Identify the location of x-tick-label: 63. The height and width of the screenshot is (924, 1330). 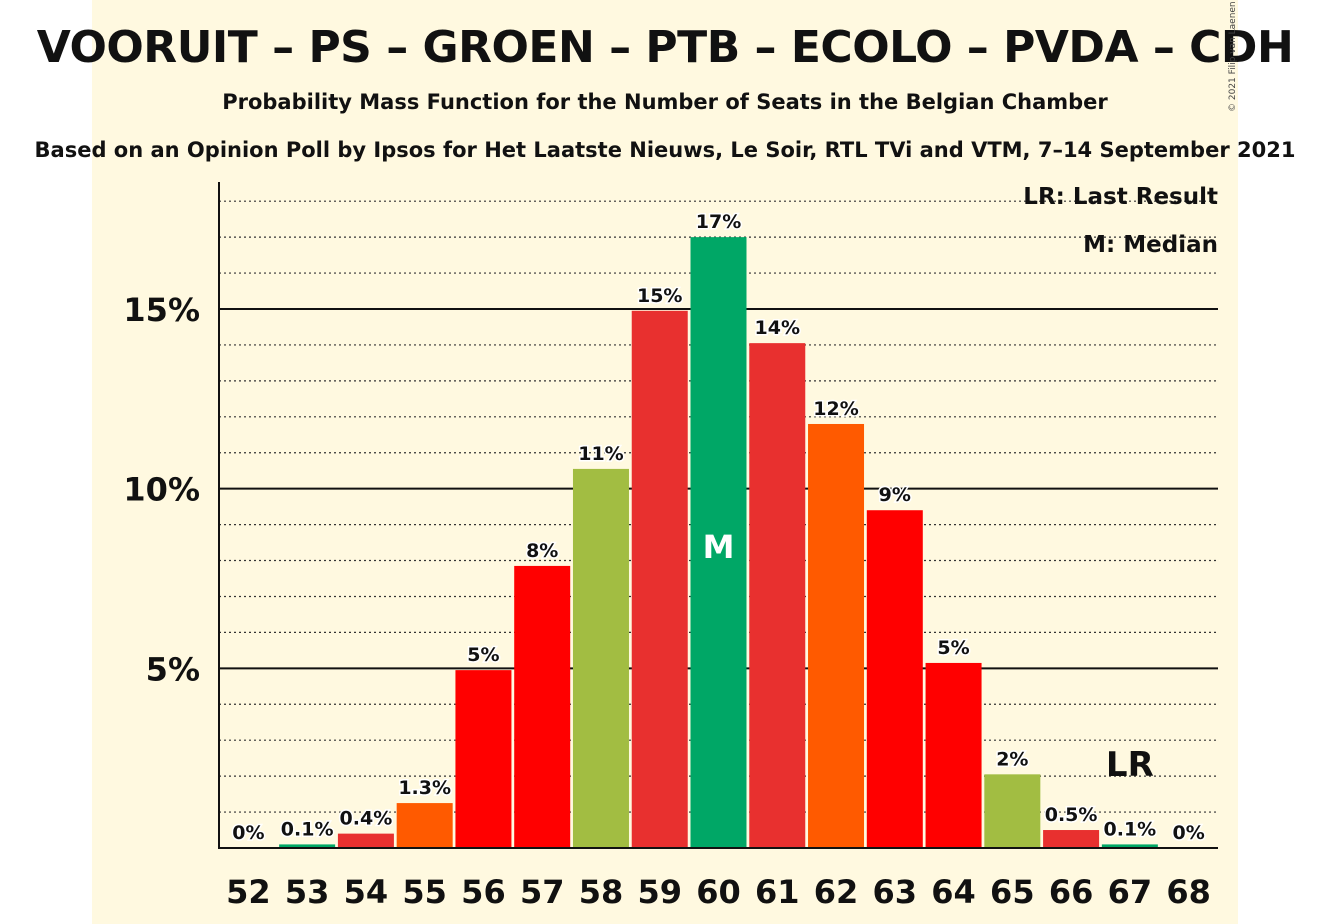
(895, 892).